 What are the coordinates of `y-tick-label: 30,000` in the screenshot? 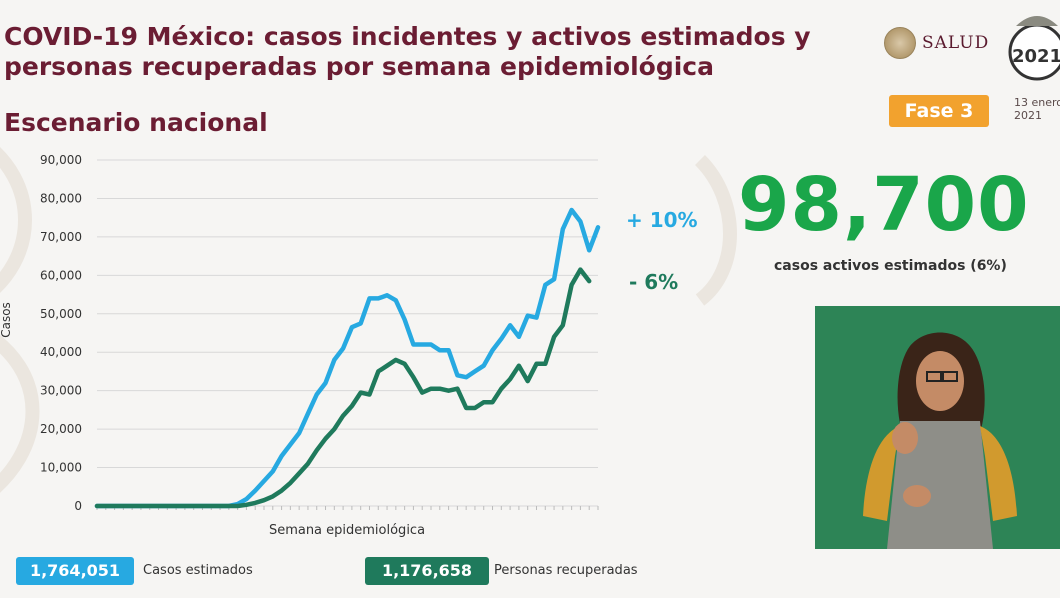 It's located at (61, 391).